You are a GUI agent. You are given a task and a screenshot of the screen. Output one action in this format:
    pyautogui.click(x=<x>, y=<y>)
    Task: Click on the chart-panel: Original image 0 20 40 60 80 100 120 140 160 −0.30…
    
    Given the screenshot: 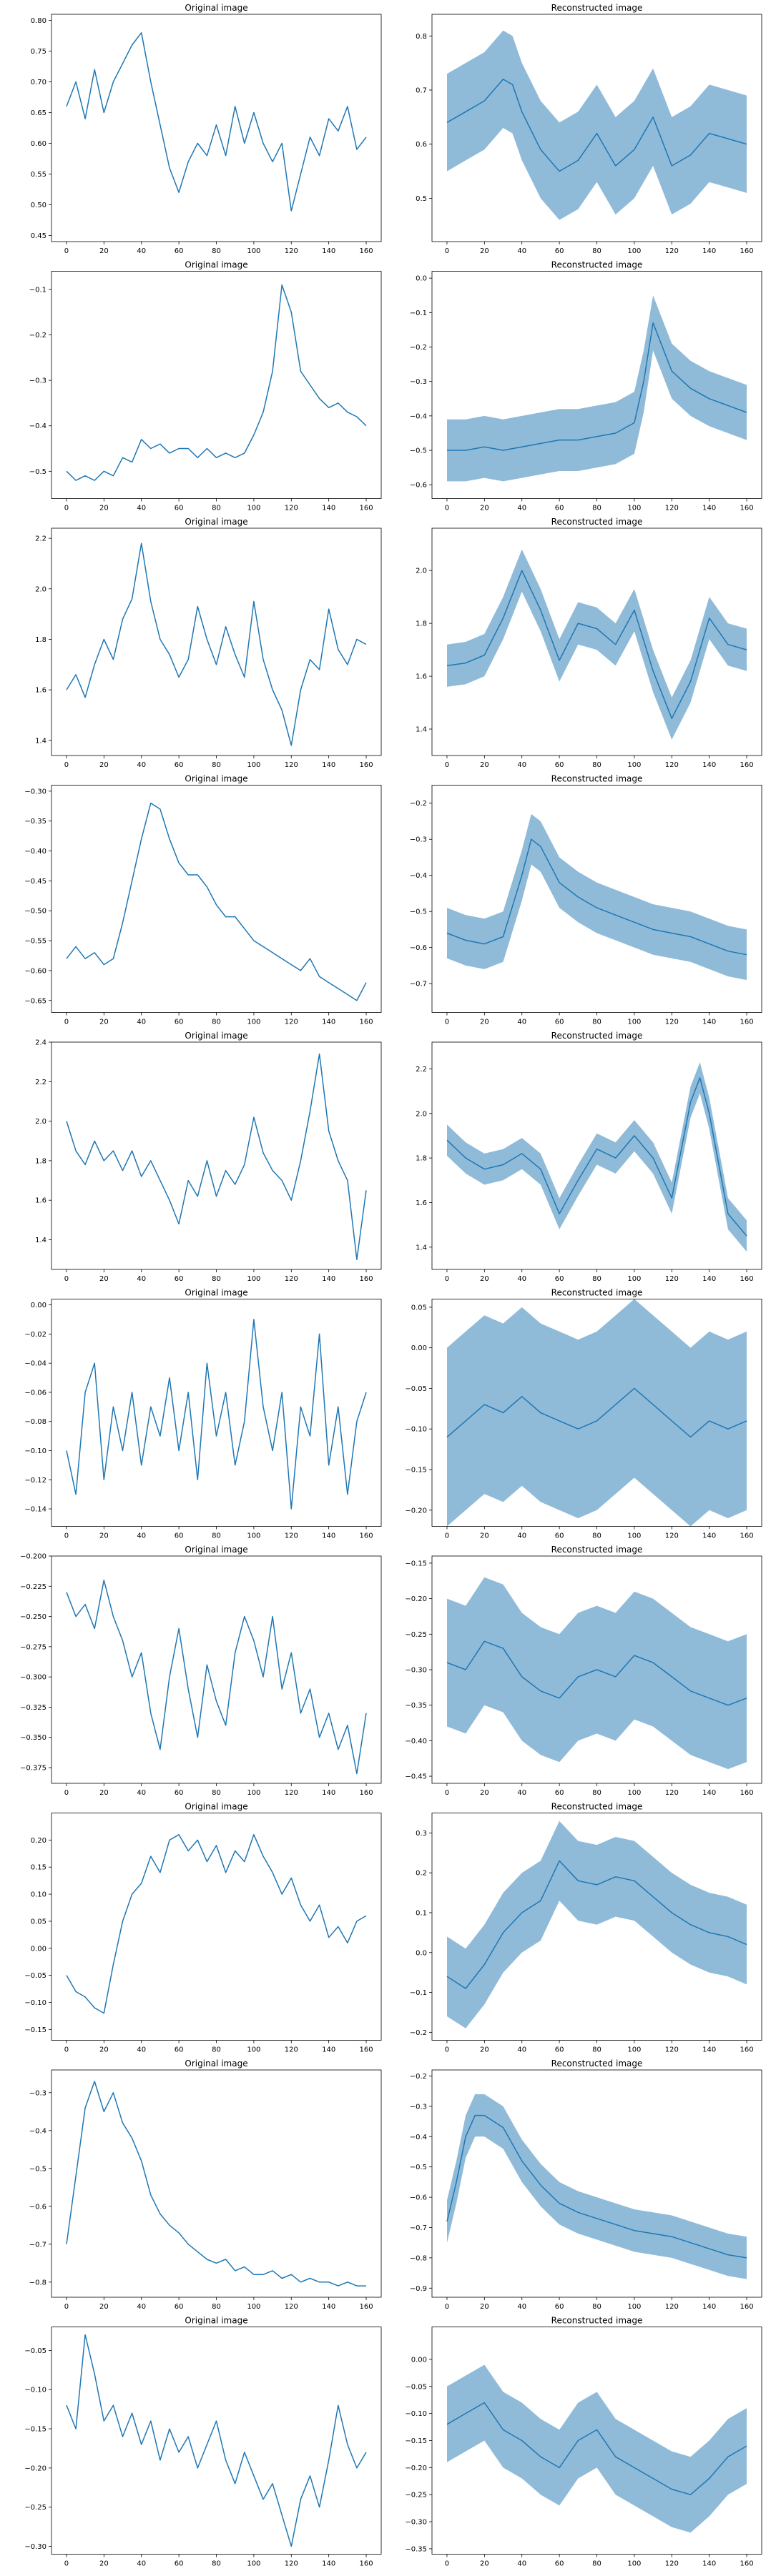 What is the action you would take?
    pyautogui.click(x=203, y=2442)
    